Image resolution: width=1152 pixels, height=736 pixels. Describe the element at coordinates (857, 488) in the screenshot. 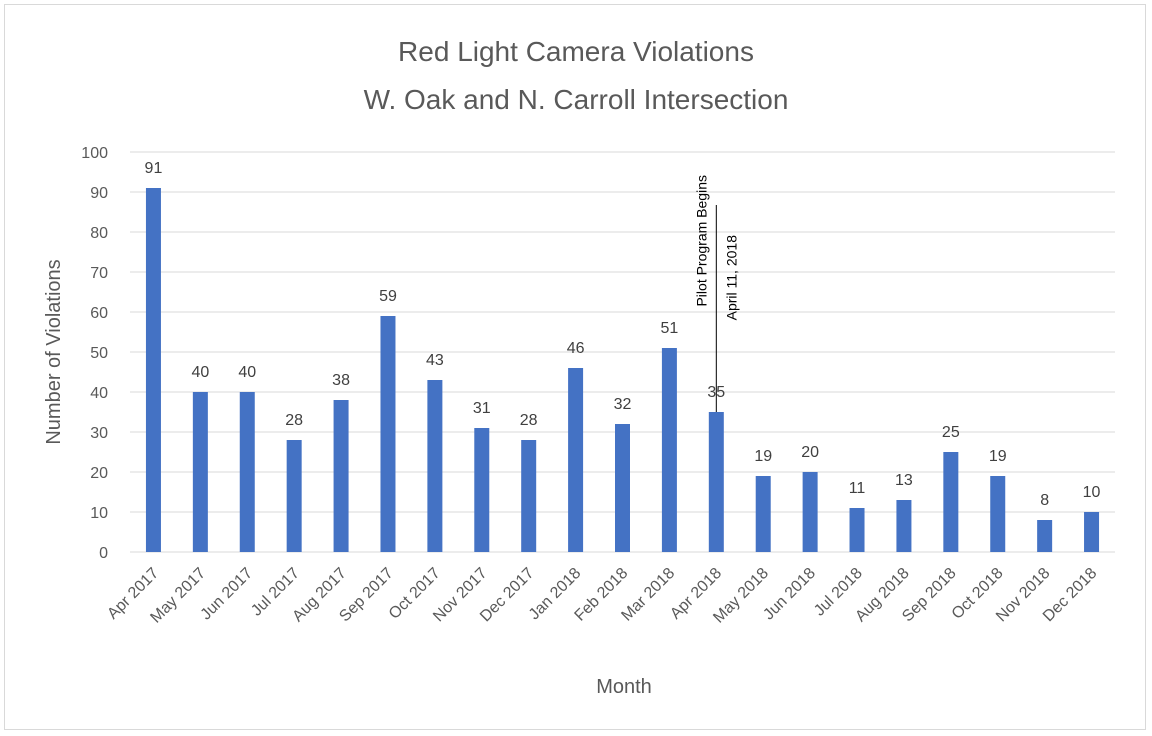

I see `data-label: 11` at that location.